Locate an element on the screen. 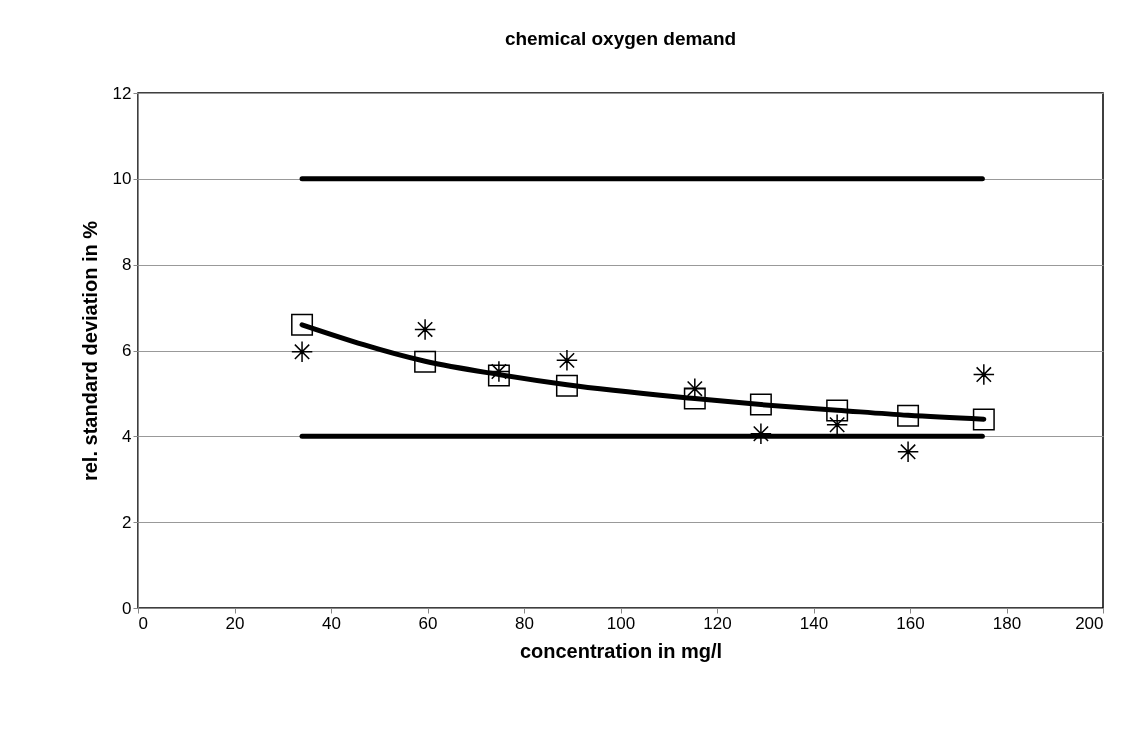 The image size is (1141, 733). x-tick-label: 80 is located at coordinates (524, 623).